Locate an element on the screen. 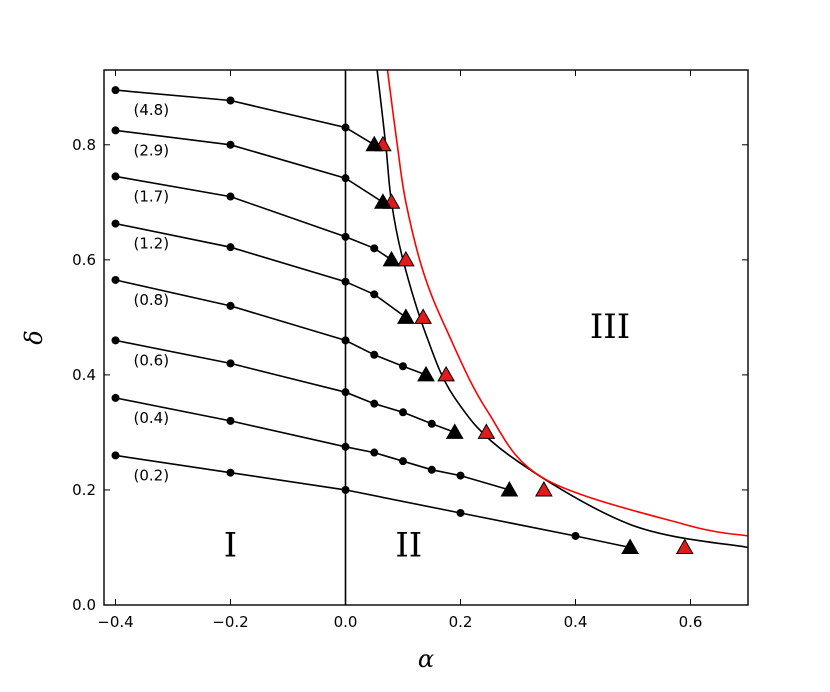 This screenshot has height=692, width=830. x-axis-label: α is located at coordinates (426, 659).